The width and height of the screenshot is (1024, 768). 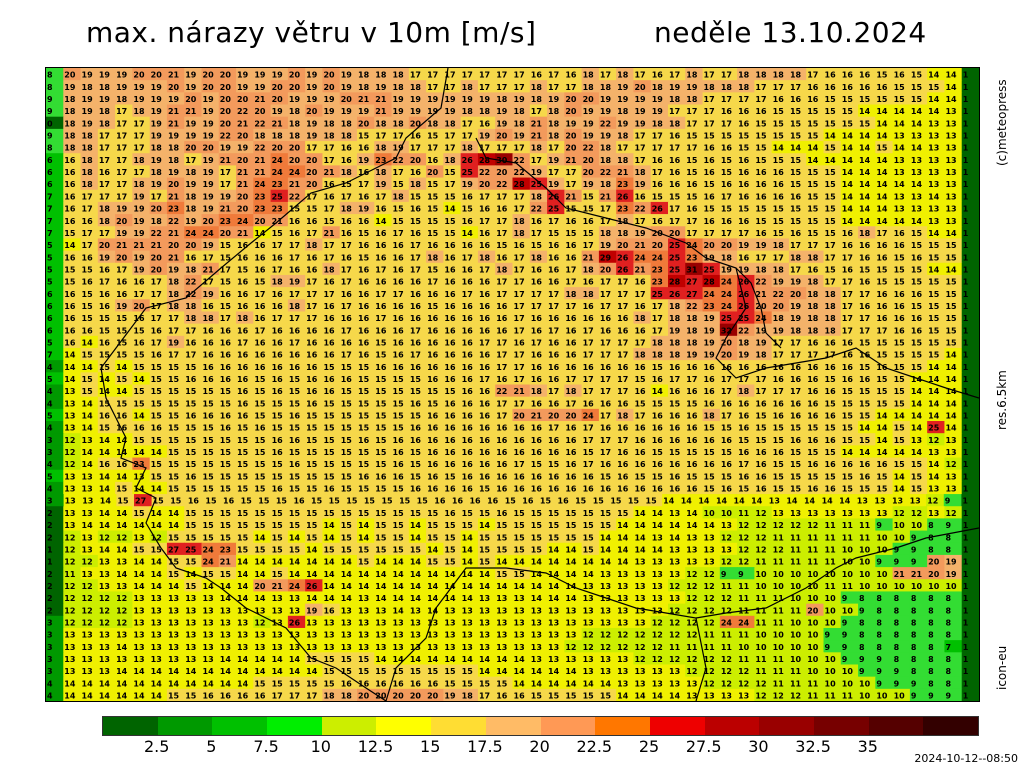 I want to click on gust-value-label: 13, so click(x=726, y=525).